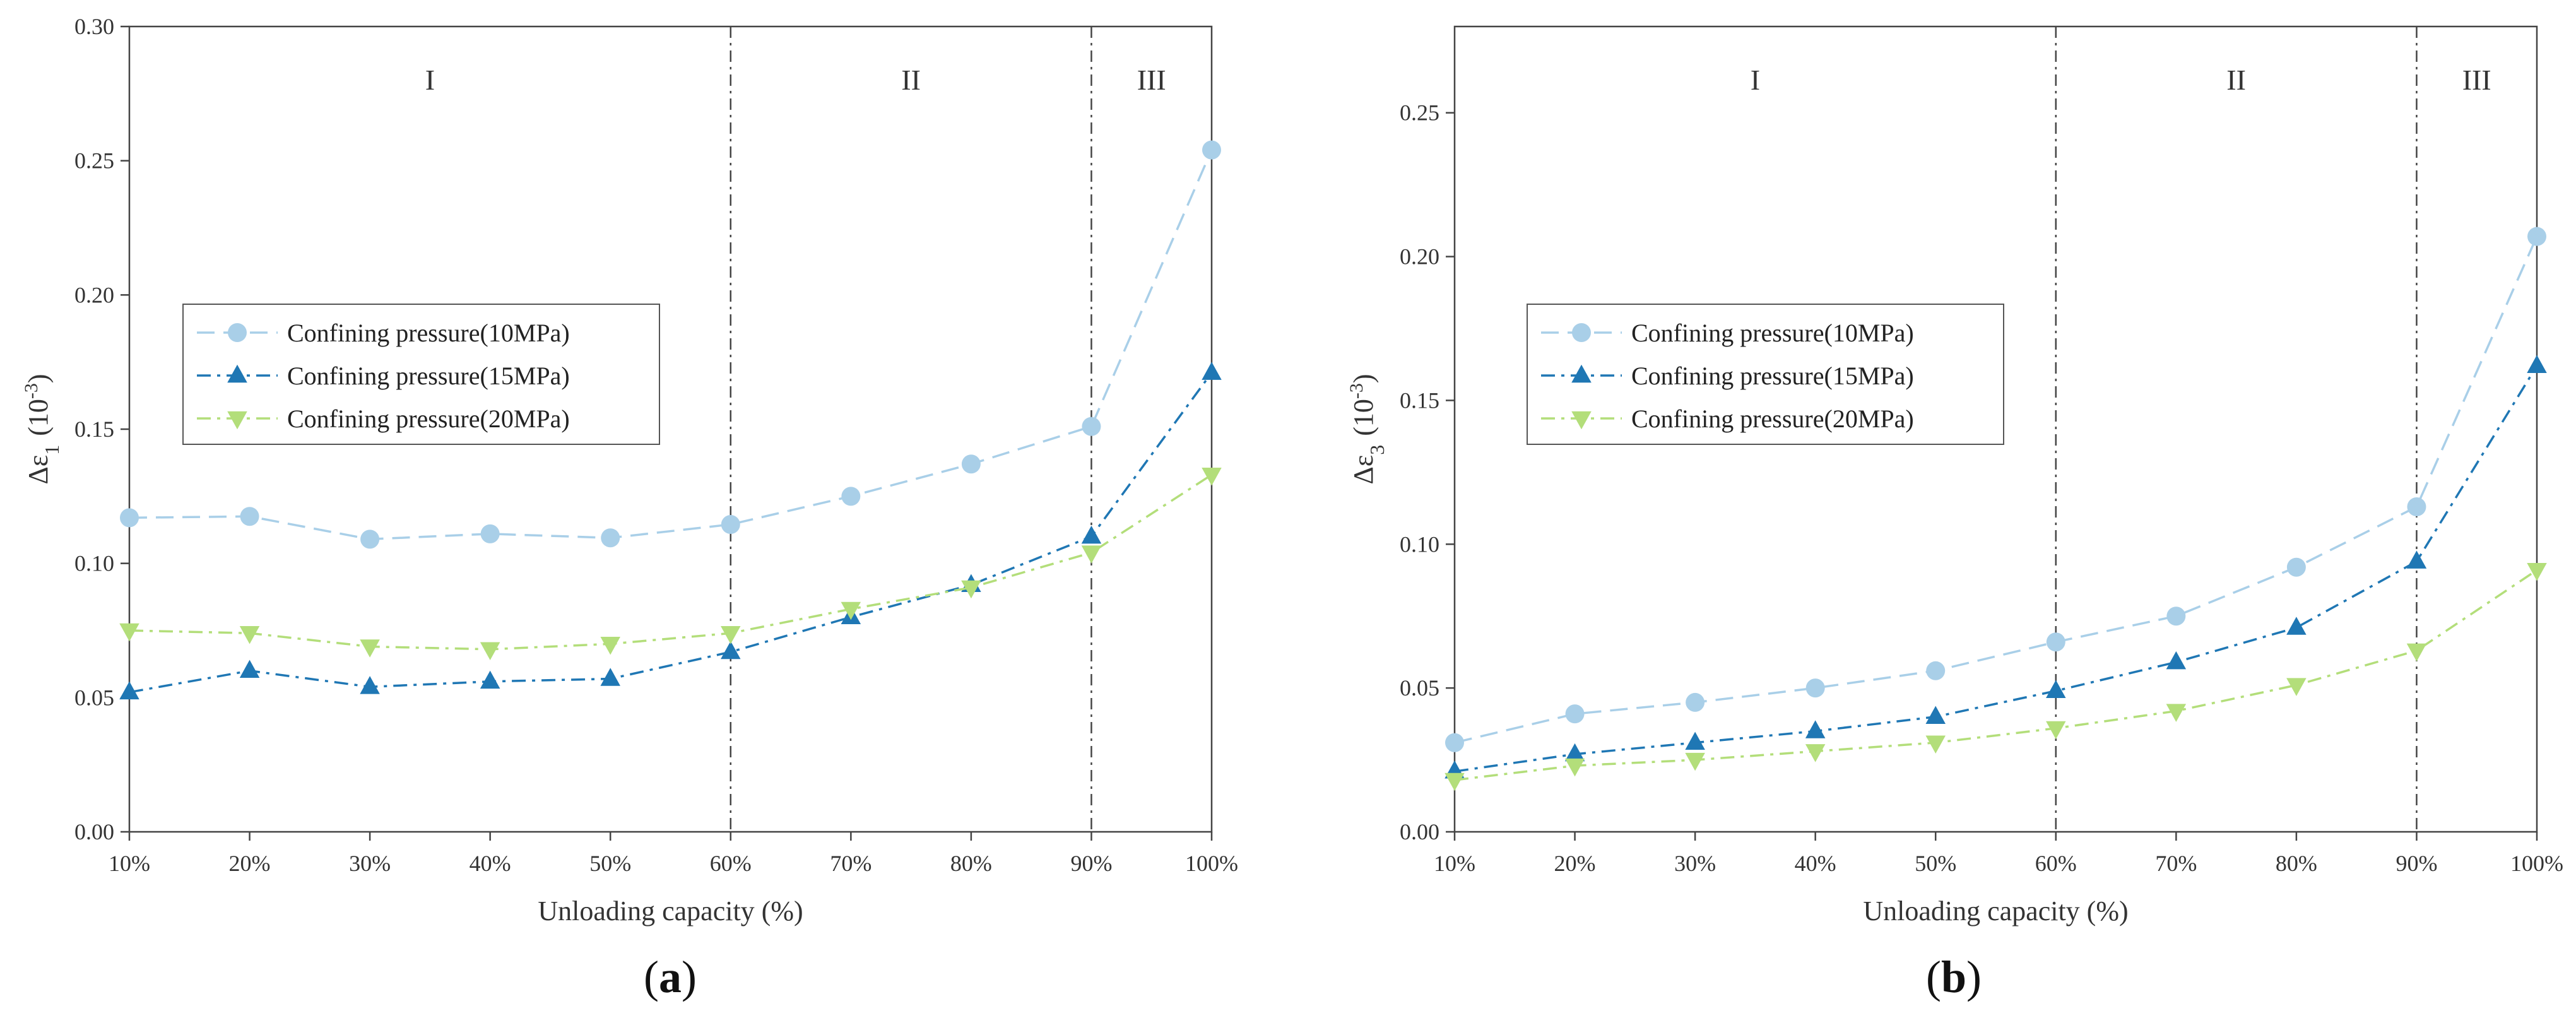 The width and height of the screenshot is (2576, 1018). Describe the element at coordinates (1996, 675) in the screenshot. I see `series-line` at that location.